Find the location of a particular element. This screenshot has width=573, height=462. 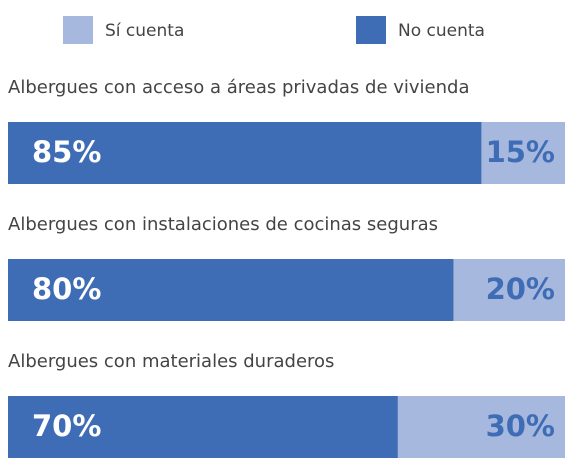

value-label: 20% is located at coordinates (520, 289).